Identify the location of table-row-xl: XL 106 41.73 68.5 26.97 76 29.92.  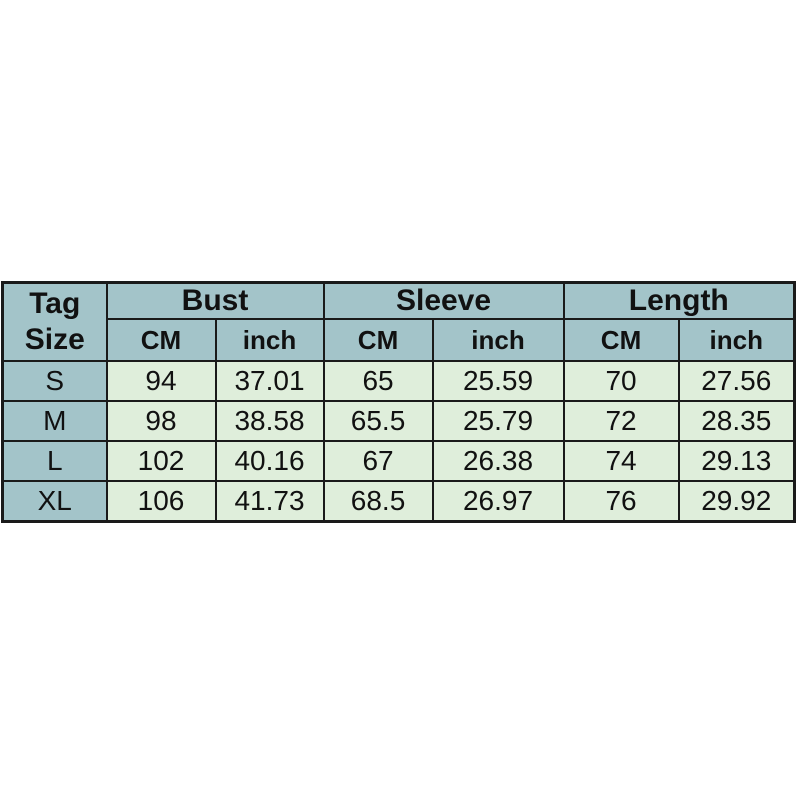
(398, 501).